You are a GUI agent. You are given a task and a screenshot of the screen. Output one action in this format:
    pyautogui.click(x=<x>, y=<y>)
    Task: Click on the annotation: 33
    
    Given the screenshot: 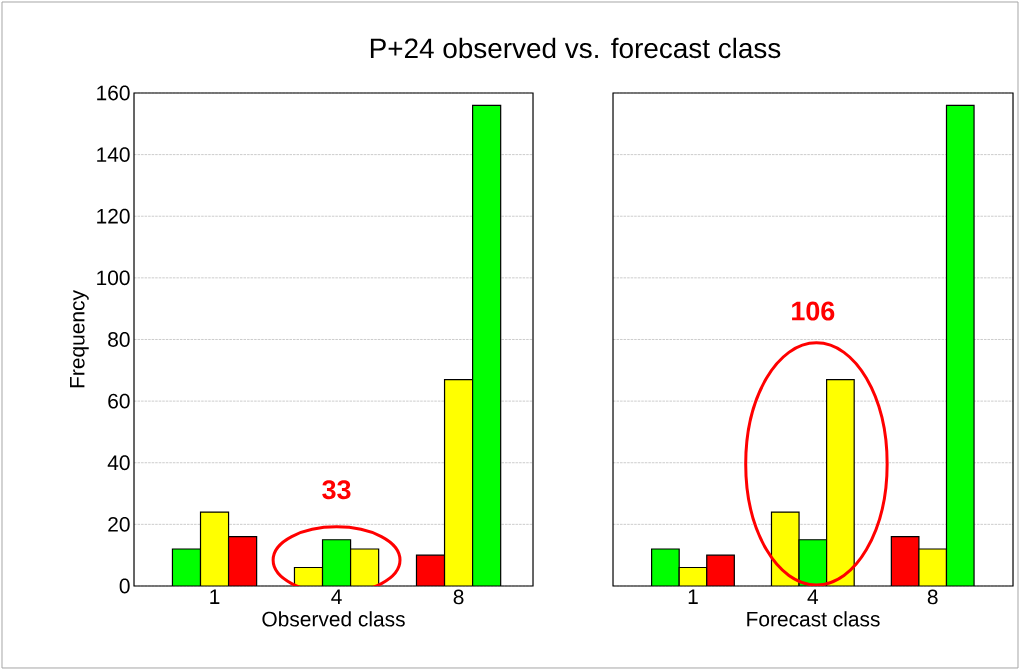 What is the action you would take?
    pyautogui.click(x=336, y=490)
    